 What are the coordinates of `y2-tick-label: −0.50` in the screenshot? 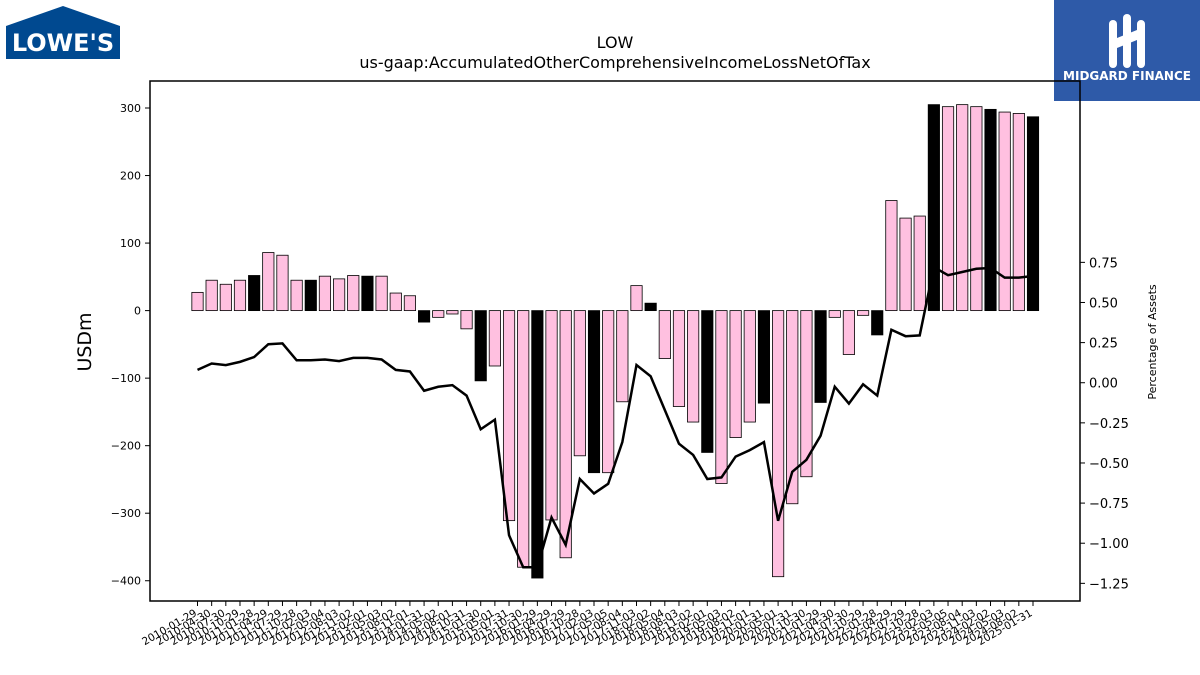 It's located at (1109, 464).